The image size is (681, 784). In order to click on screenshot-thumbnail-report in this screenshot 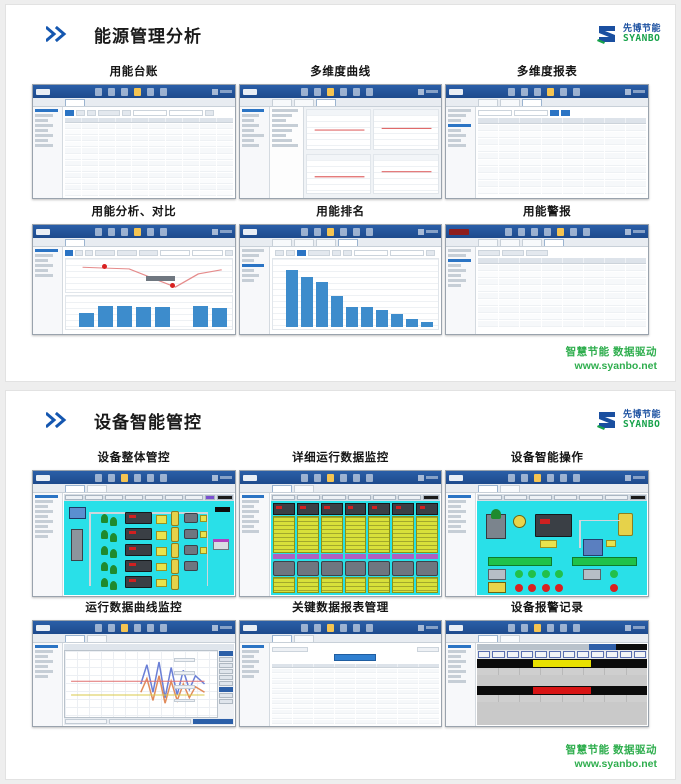, I will do `click(547, 141)`.